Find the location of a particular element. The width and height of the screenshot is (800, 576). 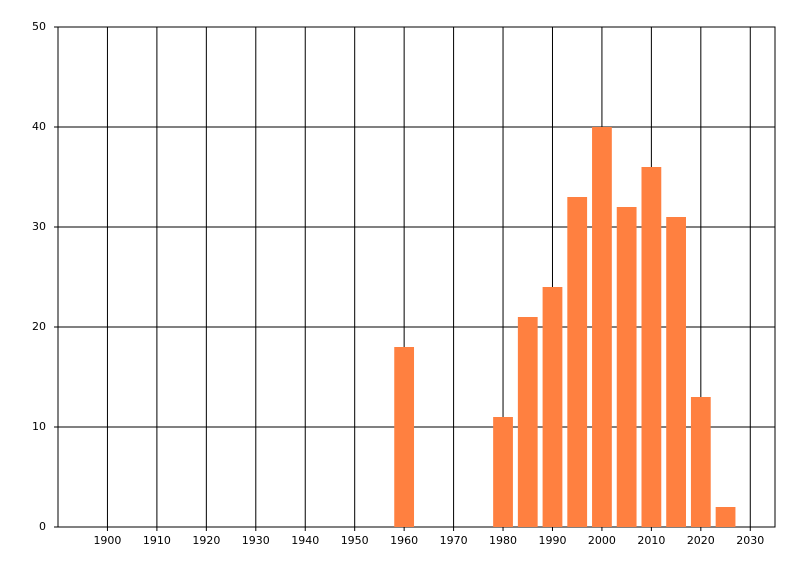

y-tick-label: 50 is located at coordinates (39, 26).